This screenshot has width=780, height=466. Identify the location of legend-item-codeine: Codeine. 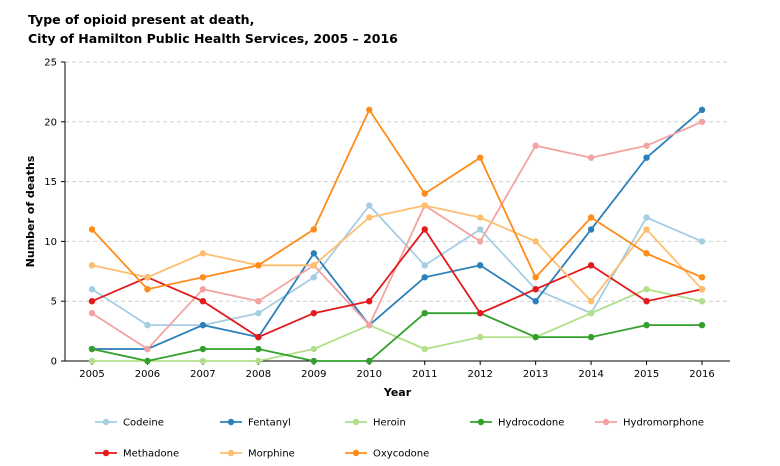
(129, 423).